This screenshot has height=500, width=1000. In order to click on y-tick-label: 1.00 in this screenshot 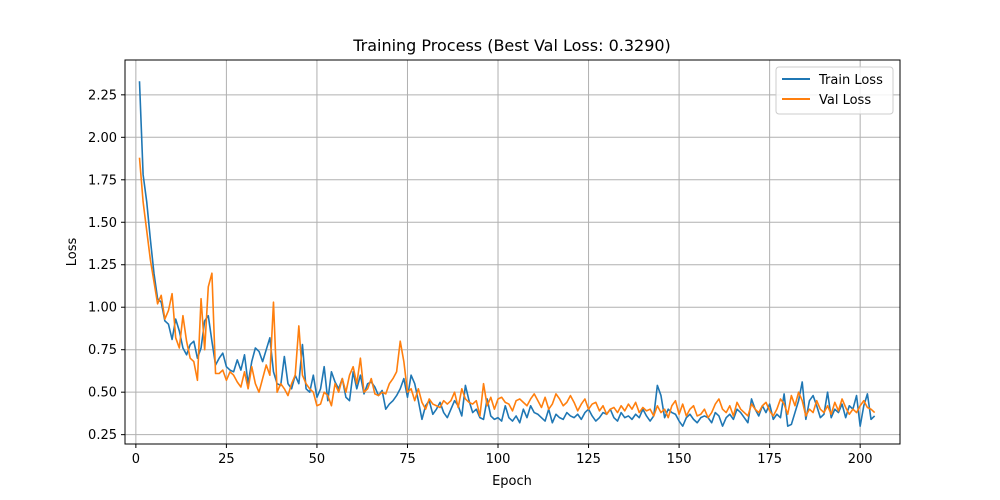, I will do `click(102, 308)`.